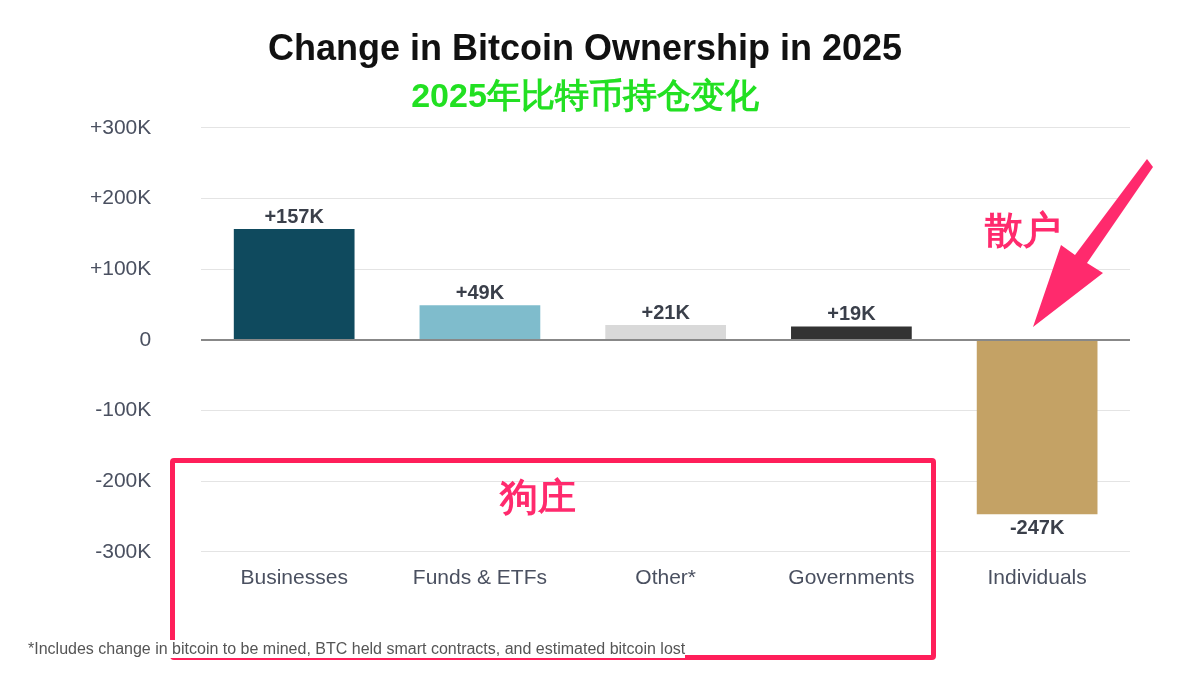 Image resolution: width=1200 pixels, height=675 pixels. What do you see at coordinates (121, 126) in the screenshot?
I see `y-tick-label: +300K` at bounding box center [121, 126].